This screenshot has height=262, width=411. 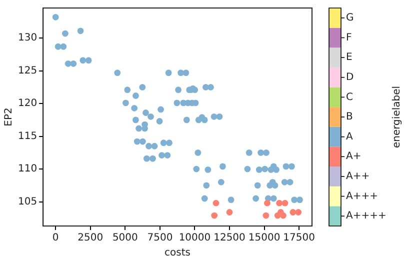 I want to click on x-tick-label: 7500, so click(x=160, y=238).